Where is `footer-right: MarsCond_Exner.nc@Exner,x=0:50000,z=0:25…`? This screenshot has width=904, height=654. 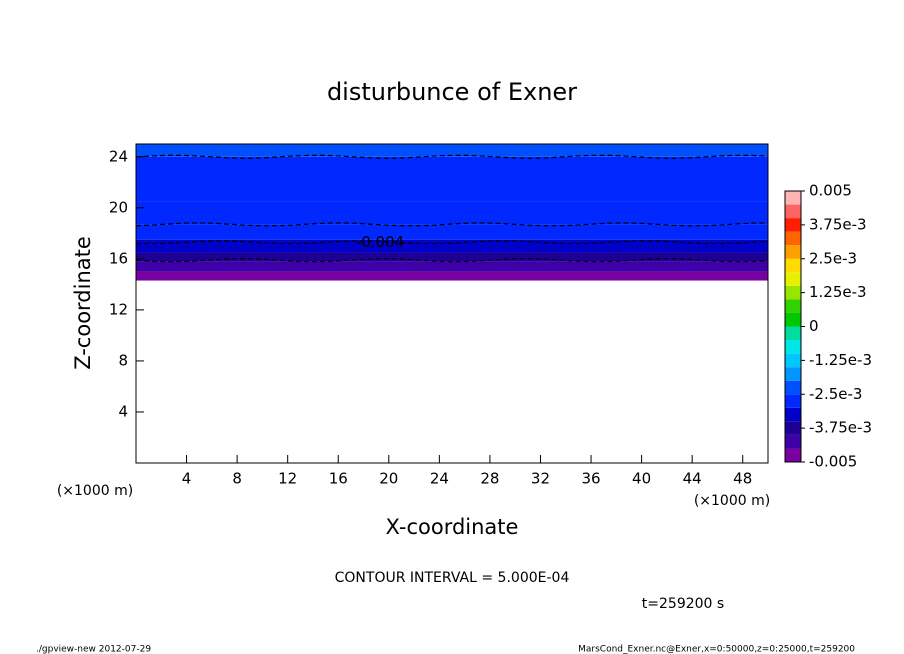 footer-right: MarsCond_Exner.nc@Exner,x=0:50000,z=0:25… is located at coordinates (716, 649).